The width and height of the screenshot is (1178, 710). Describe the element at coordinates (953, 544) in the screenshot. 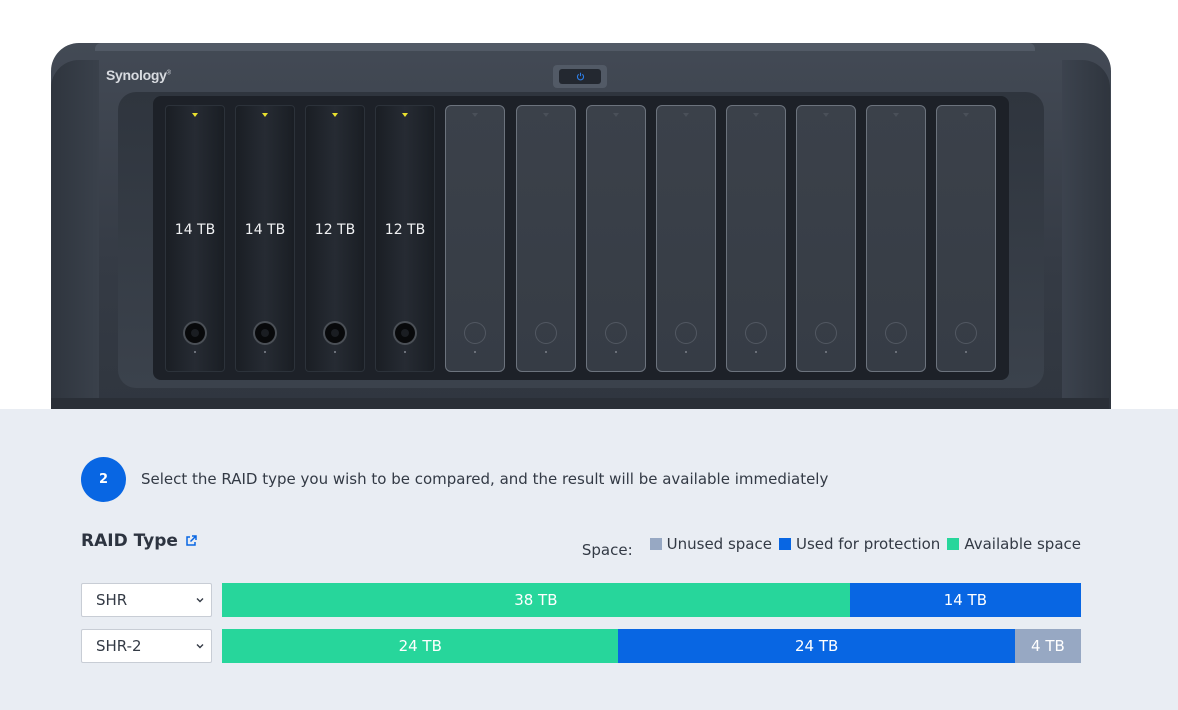

I see `legend-swatch-available` at that location.